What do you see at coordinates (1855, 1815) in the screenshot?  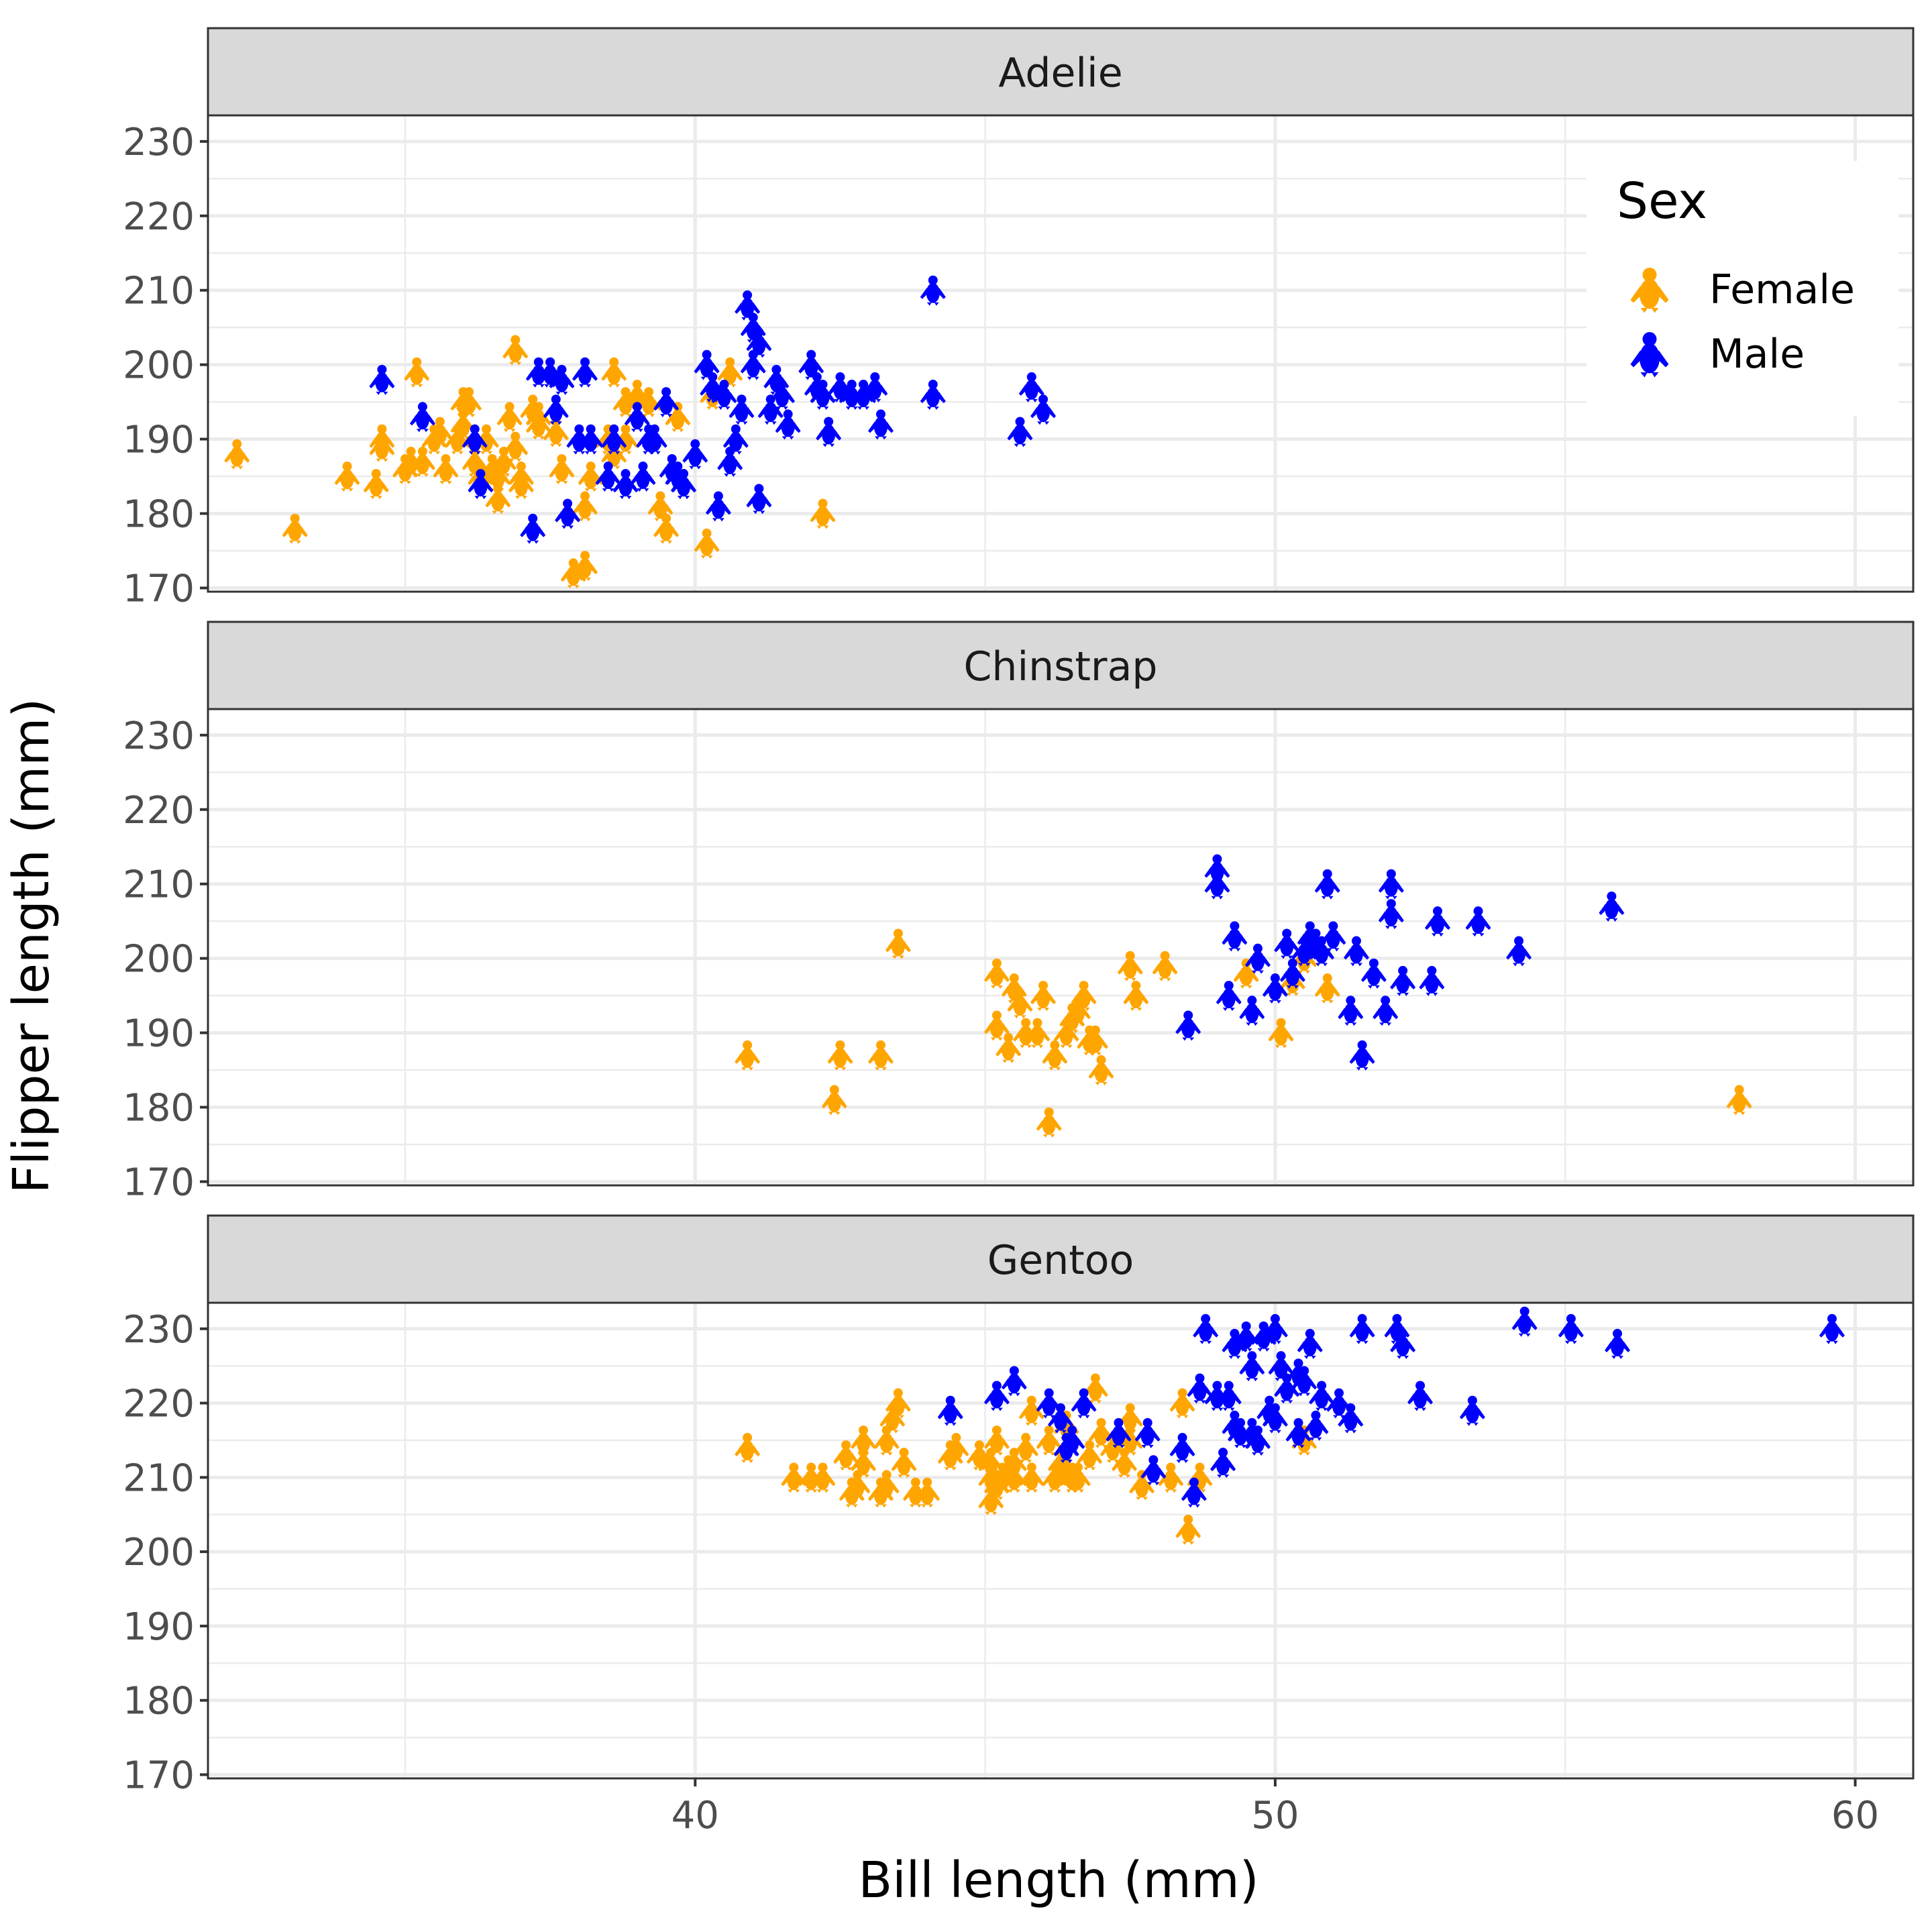 I see `x-tick-label: 60` at bounding box center [1855, 1815].